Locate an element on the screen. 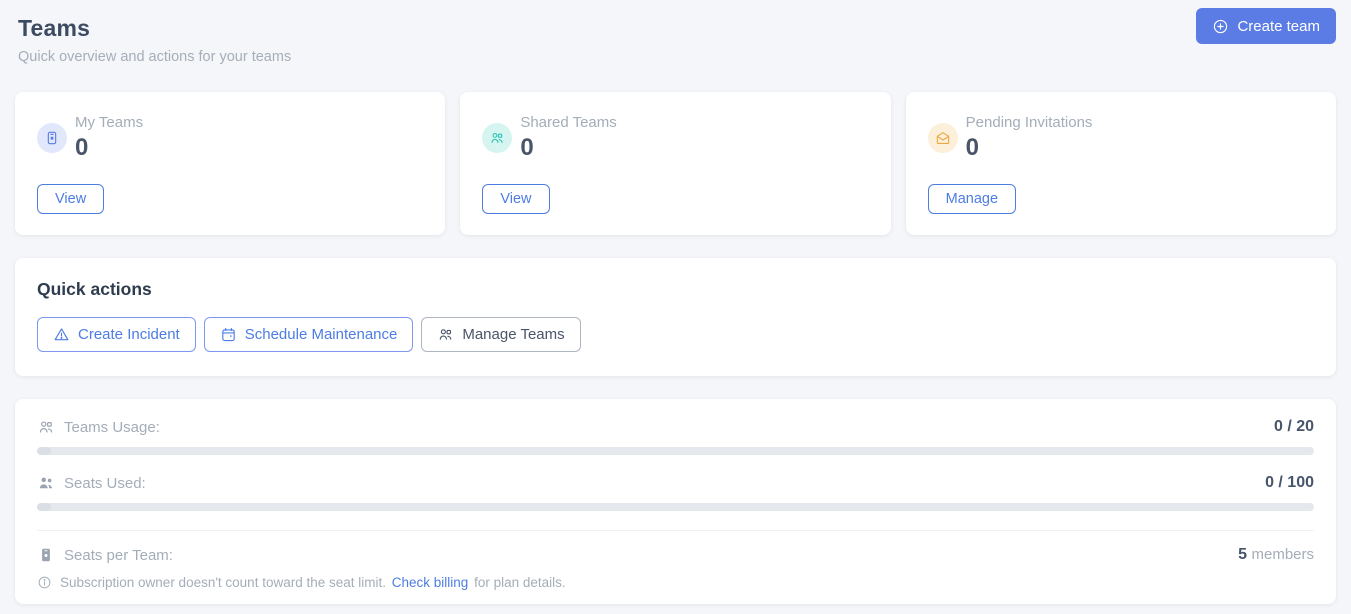  users-outline-icon is located at coordinates (46, 427).